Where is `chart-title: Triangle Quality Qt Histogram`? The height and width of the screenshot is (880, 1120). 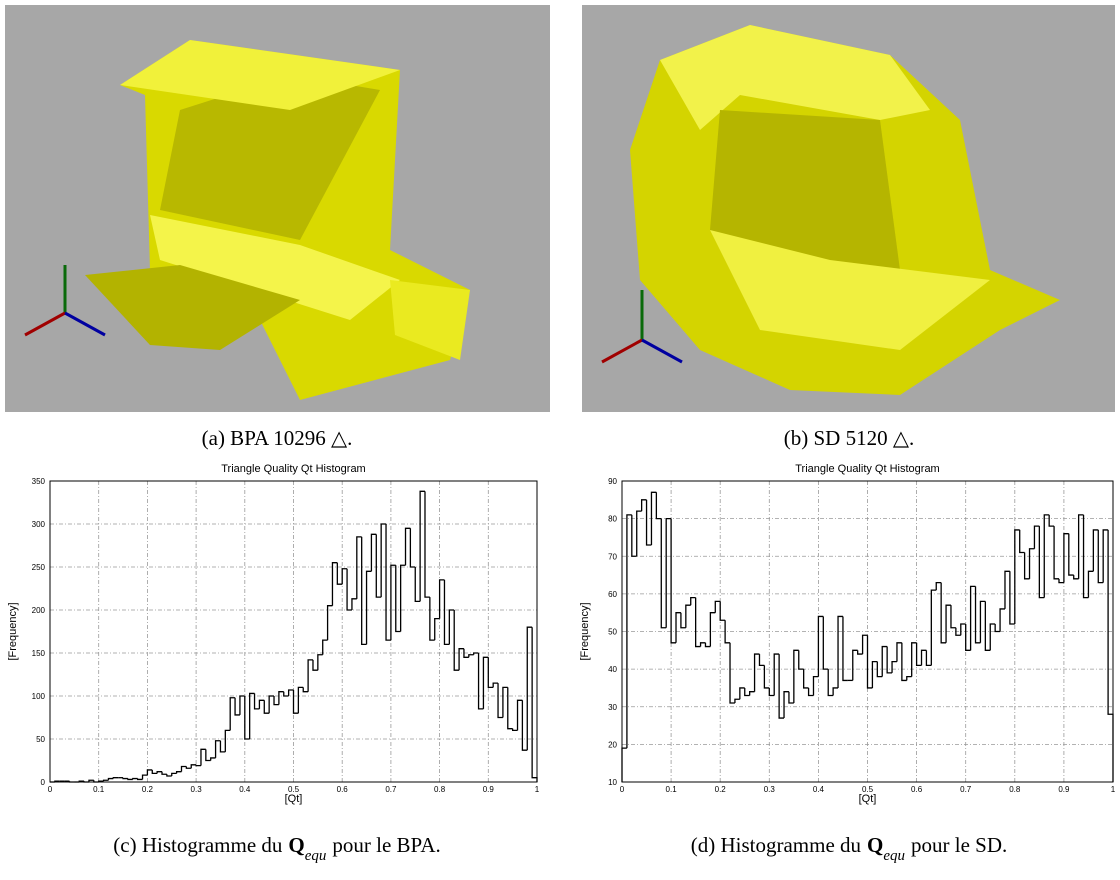 chart-title: Triangle Quality Qt Histogram is located at coordinates (867, 469).